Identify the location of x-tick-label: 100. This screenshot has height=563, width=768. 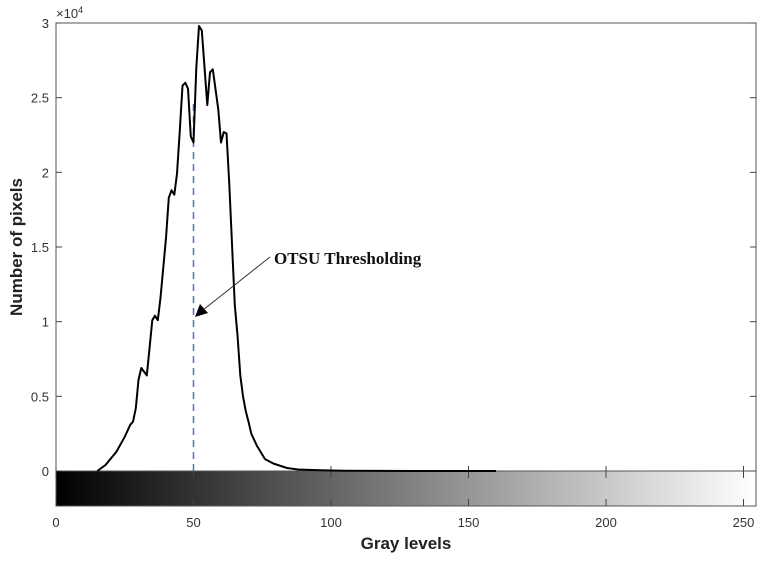
(331, 522).